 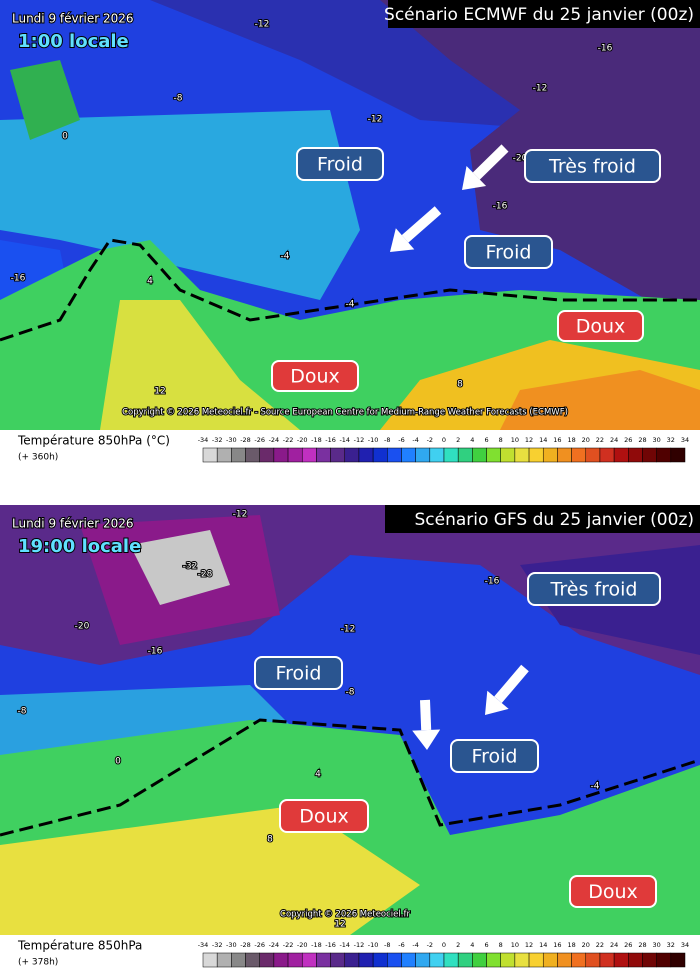 I want to click on scale-tick-label: -18, so click(x=316, y=945).